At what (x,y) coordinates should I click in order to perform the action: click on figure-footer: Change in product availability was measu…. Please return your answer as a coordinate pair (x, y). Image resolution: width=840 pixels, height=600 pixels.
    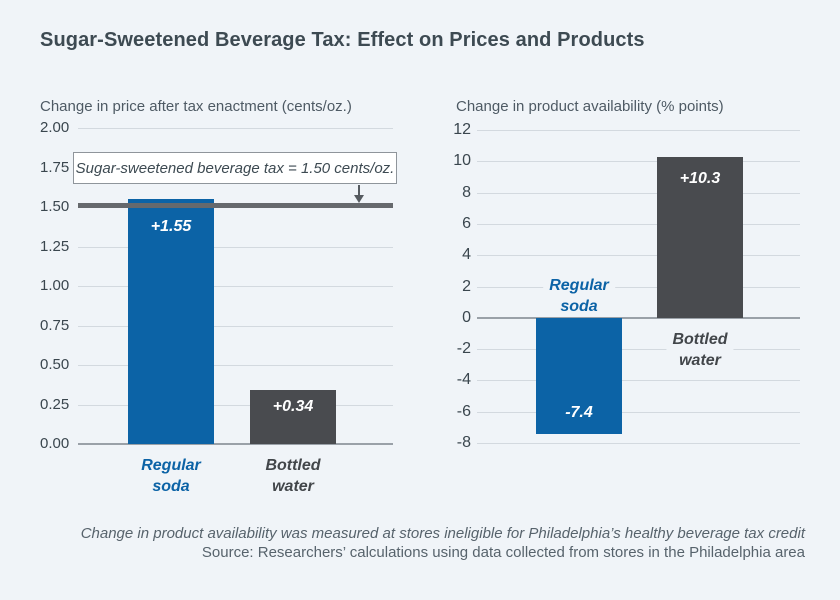
    Looking at the image, I should click on (425, 543).